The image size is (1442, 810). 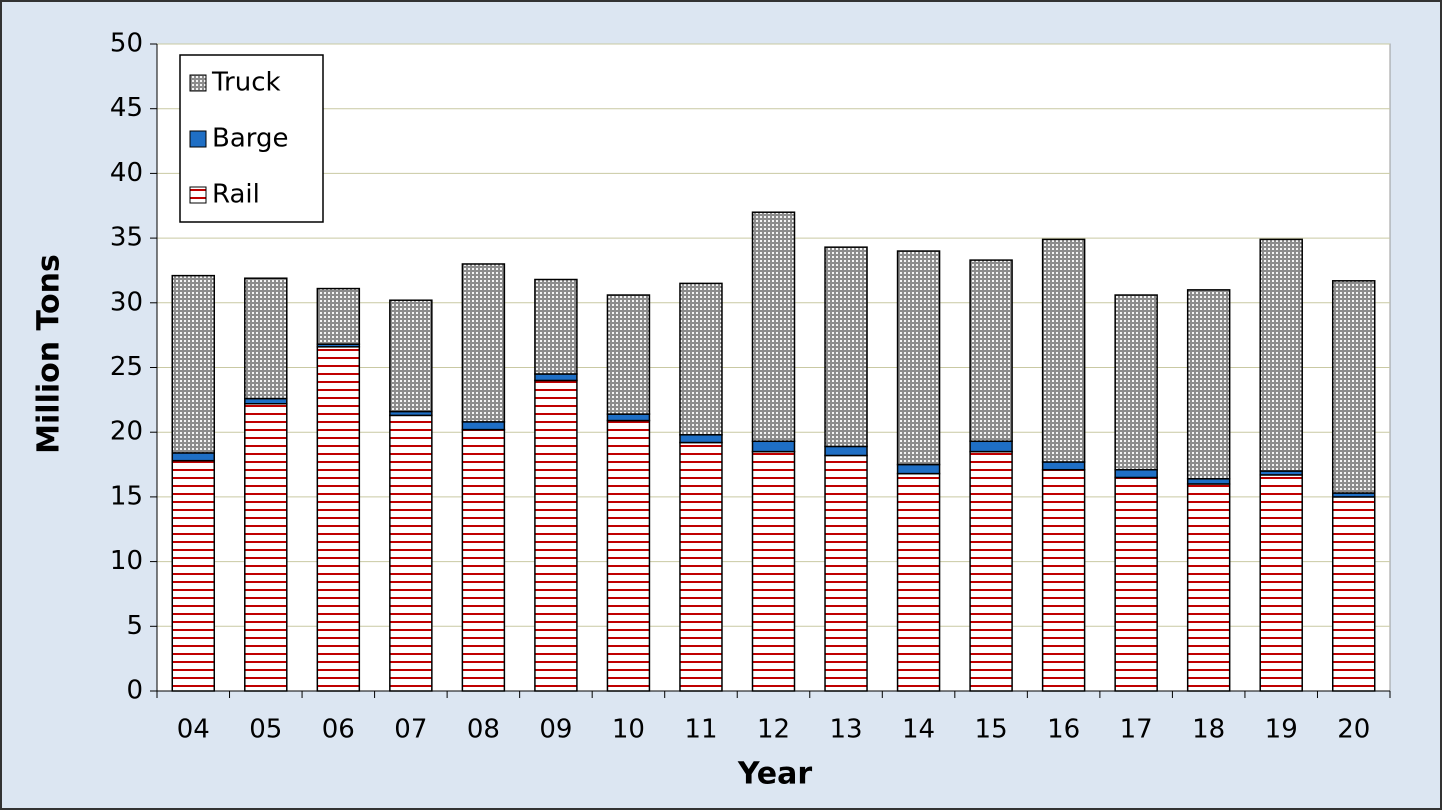 I want to click on y-tick-label: 0, so click(x=134, y=691).